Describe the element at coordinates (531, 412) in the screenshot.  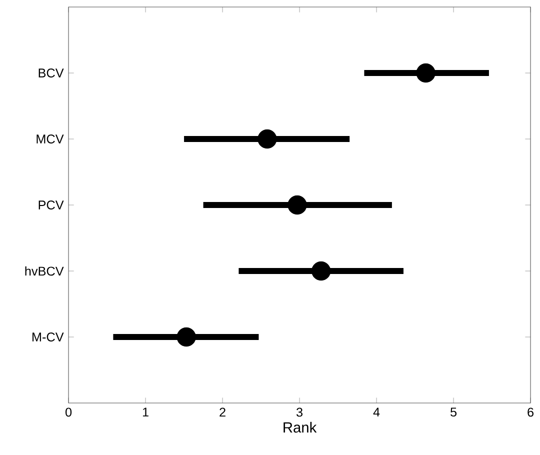
I see `x-tick-label: 6` at that location.